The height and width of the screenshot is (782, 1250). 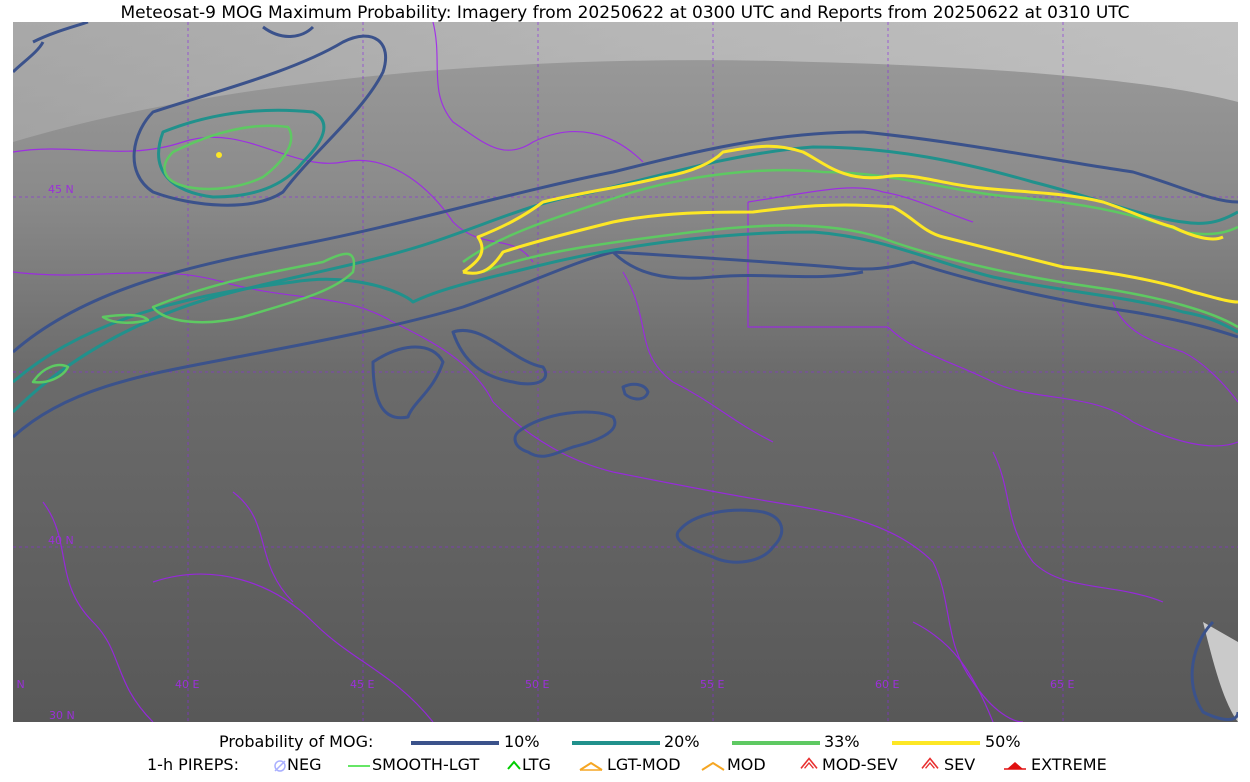 What do you see at coordinates (616, 743) in the screenshot?
I see `swatch-20pct` at bounding box center [616, 743].